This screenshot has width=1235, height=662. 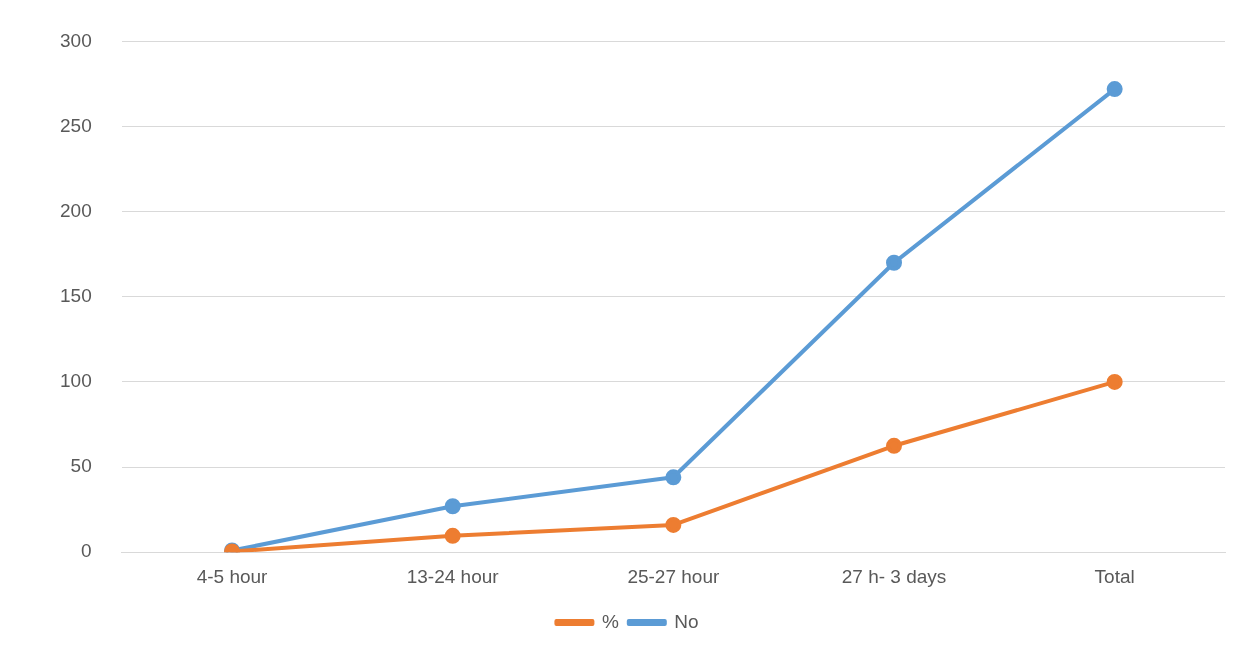 What do you see at coordinates (86, 551) in the screenshot?
I see `y-tick-label: 0` at bounding box center [86, 551].